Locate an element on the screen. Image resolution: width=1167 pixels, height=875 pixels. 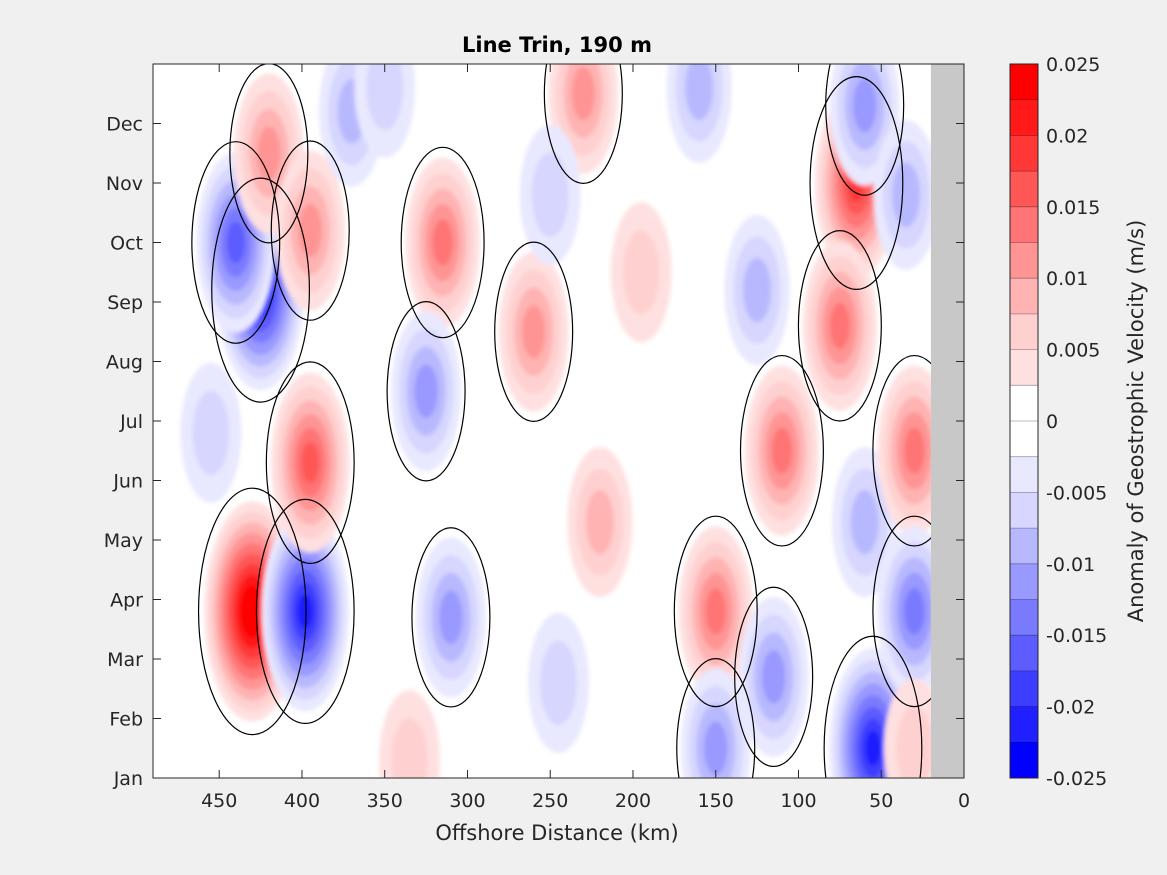
x-tick-label: 50 is located at coordinates (881, 801).